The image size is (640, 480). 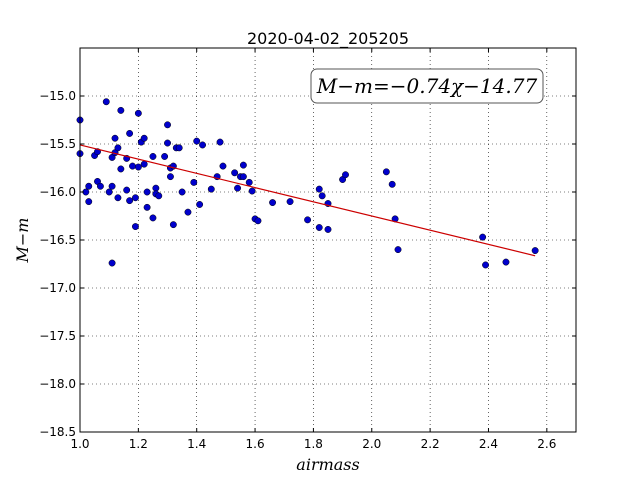 I want to click on y-tick-label: −18.0, so click(x=57, y=384).